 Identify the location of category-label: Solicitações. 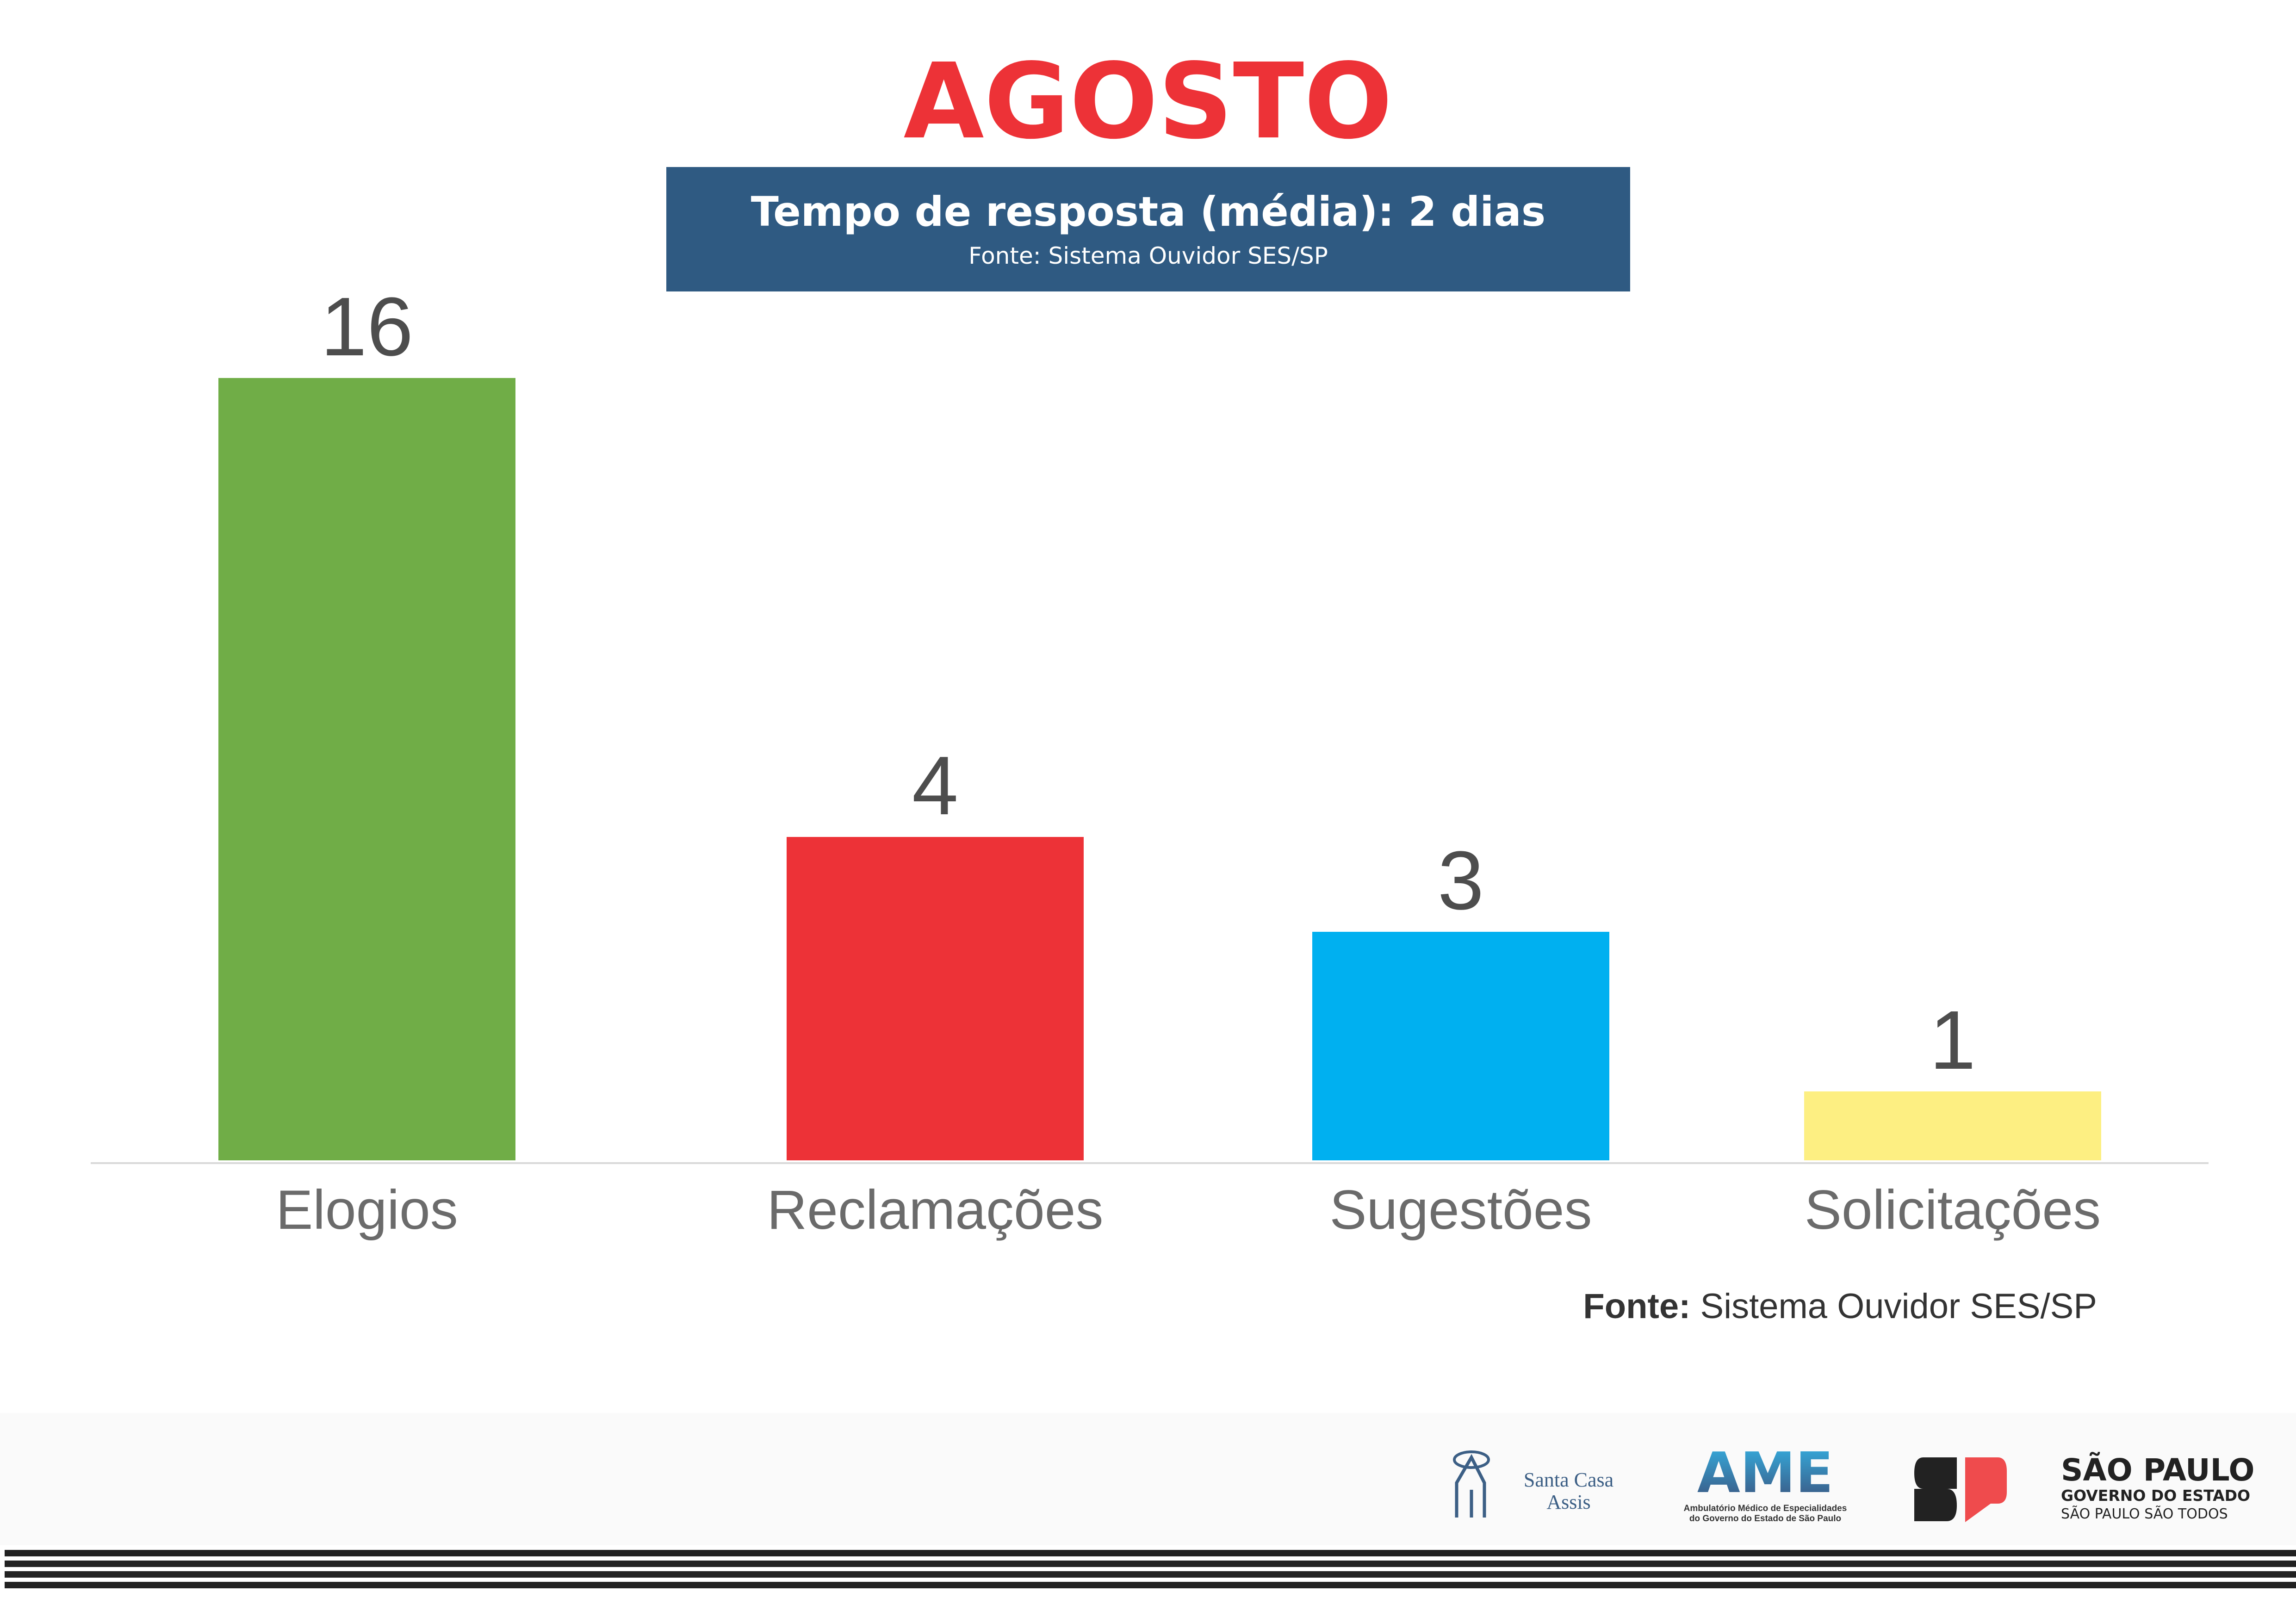
(1953, 1210).